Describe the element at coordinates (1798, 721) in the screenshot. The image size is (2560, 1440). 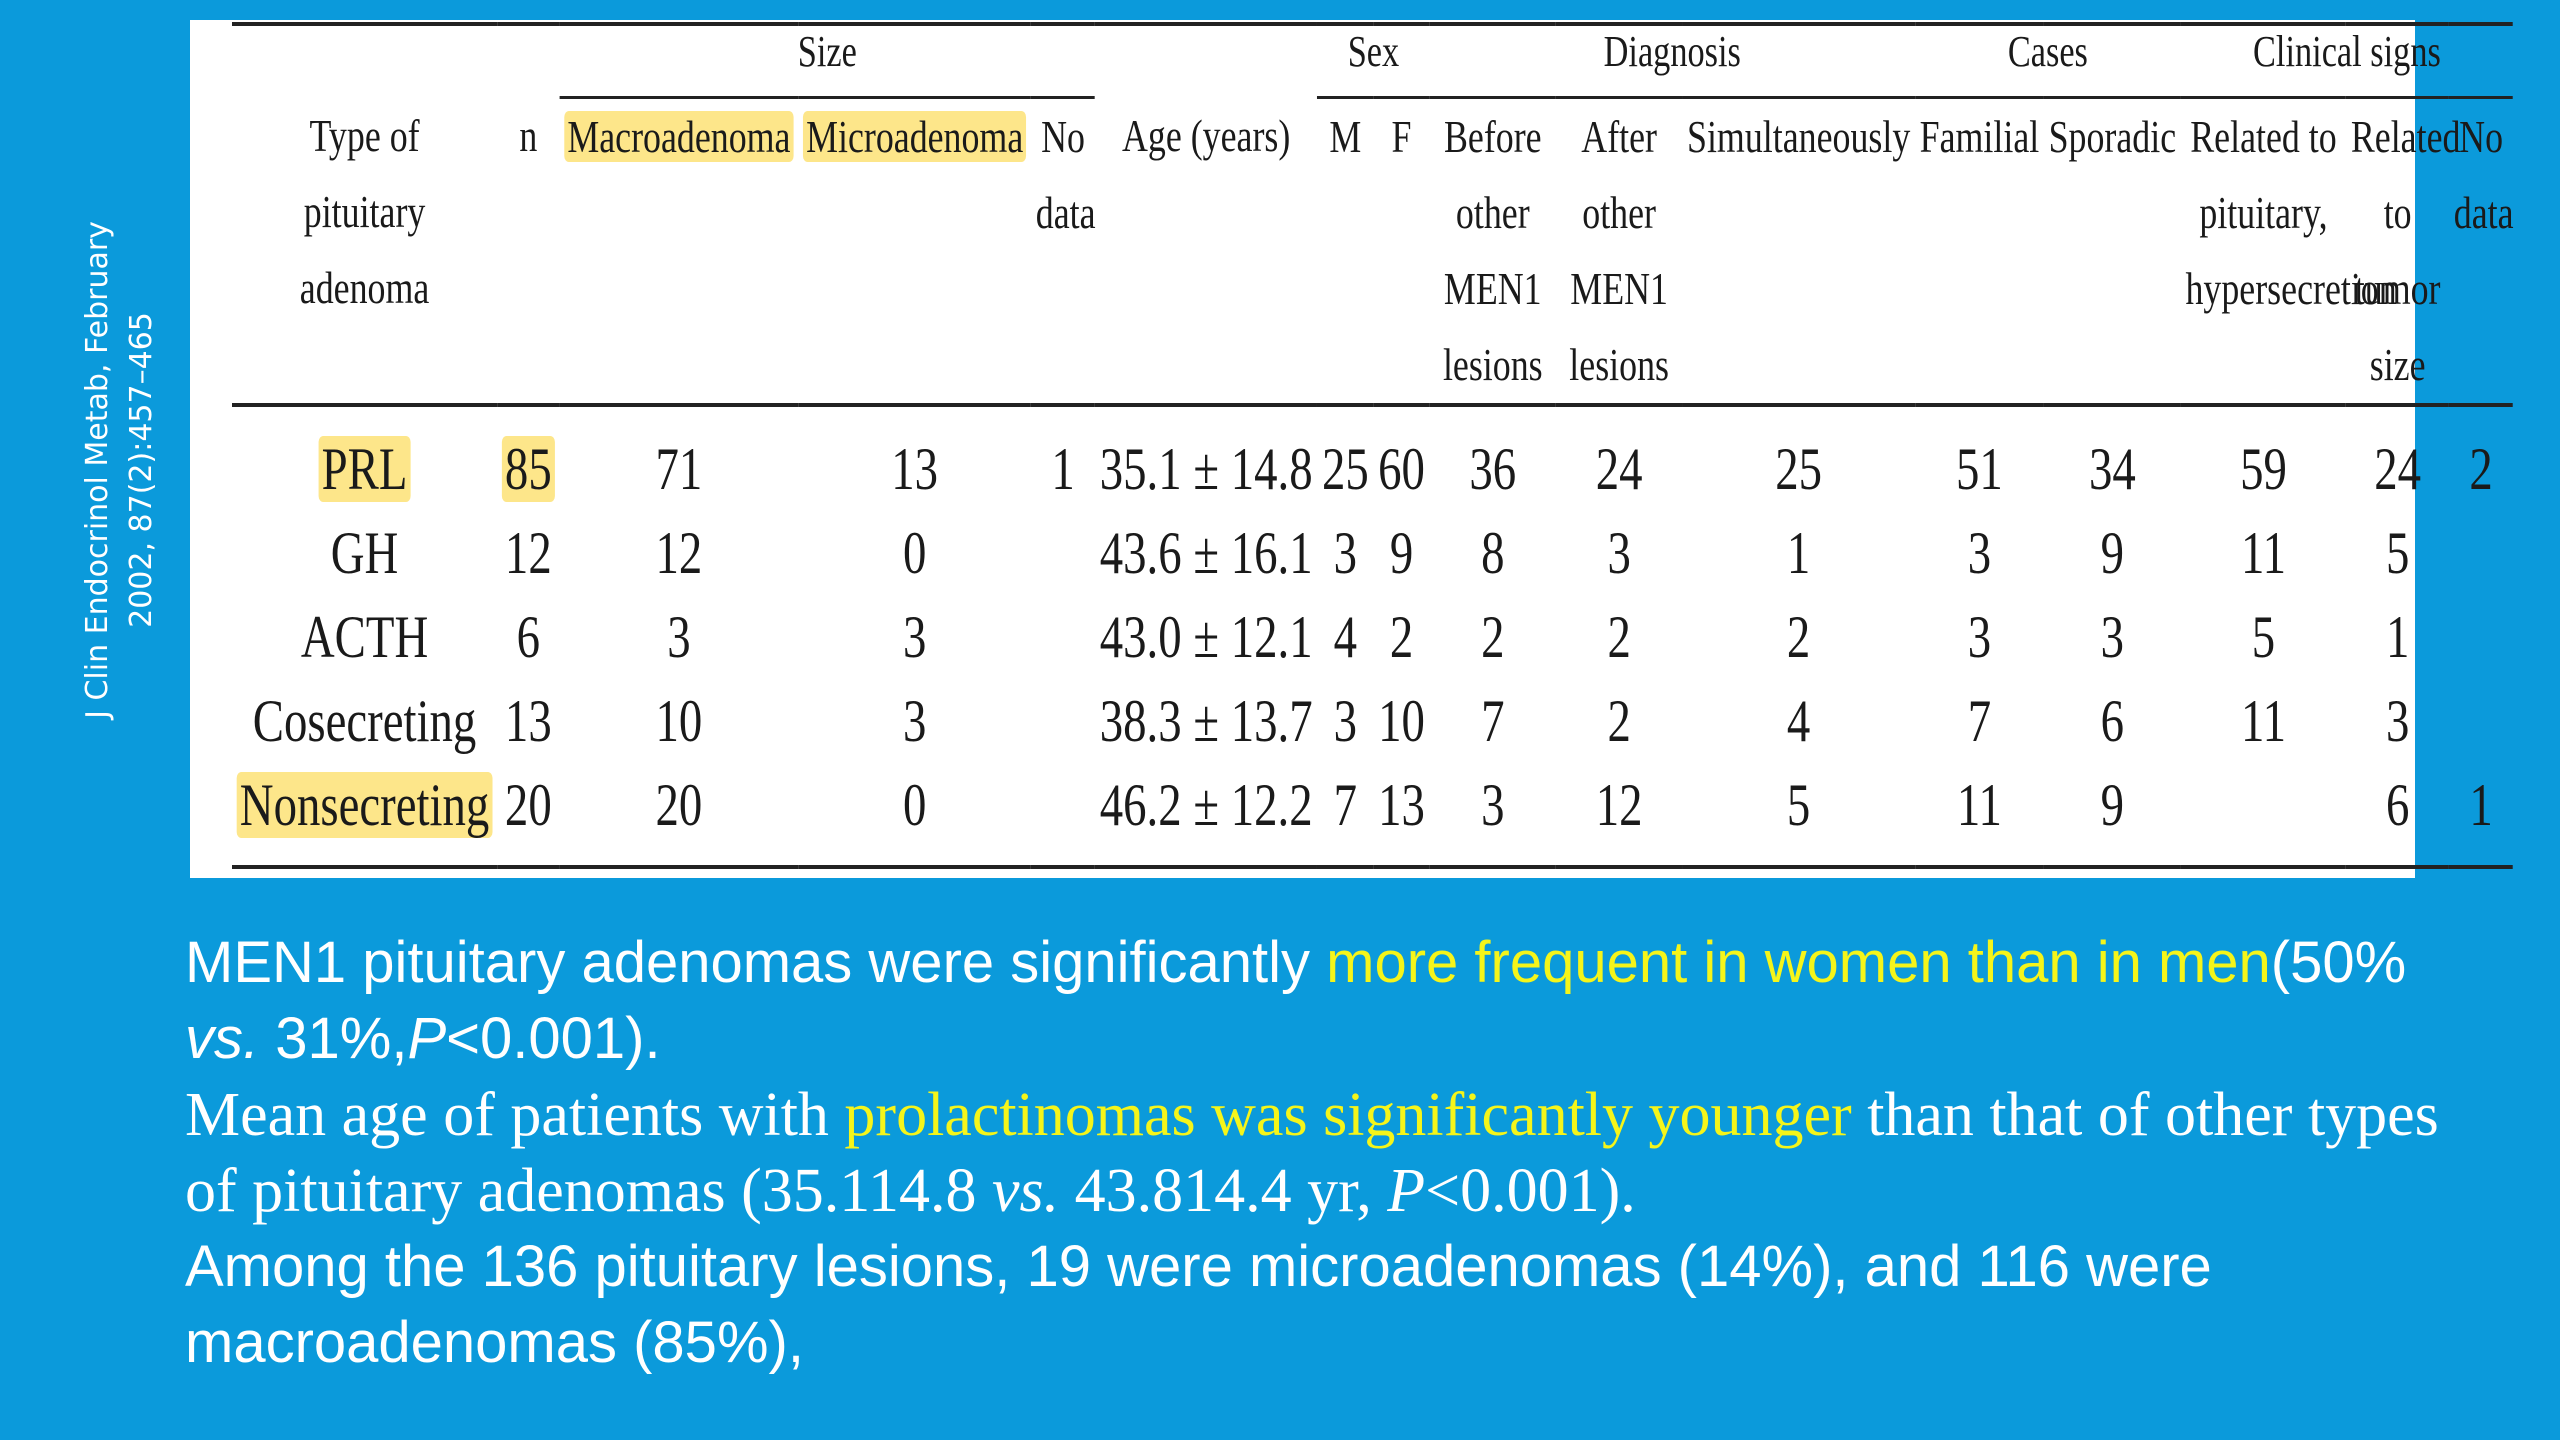
I see `cell-simult: 4` at that location.